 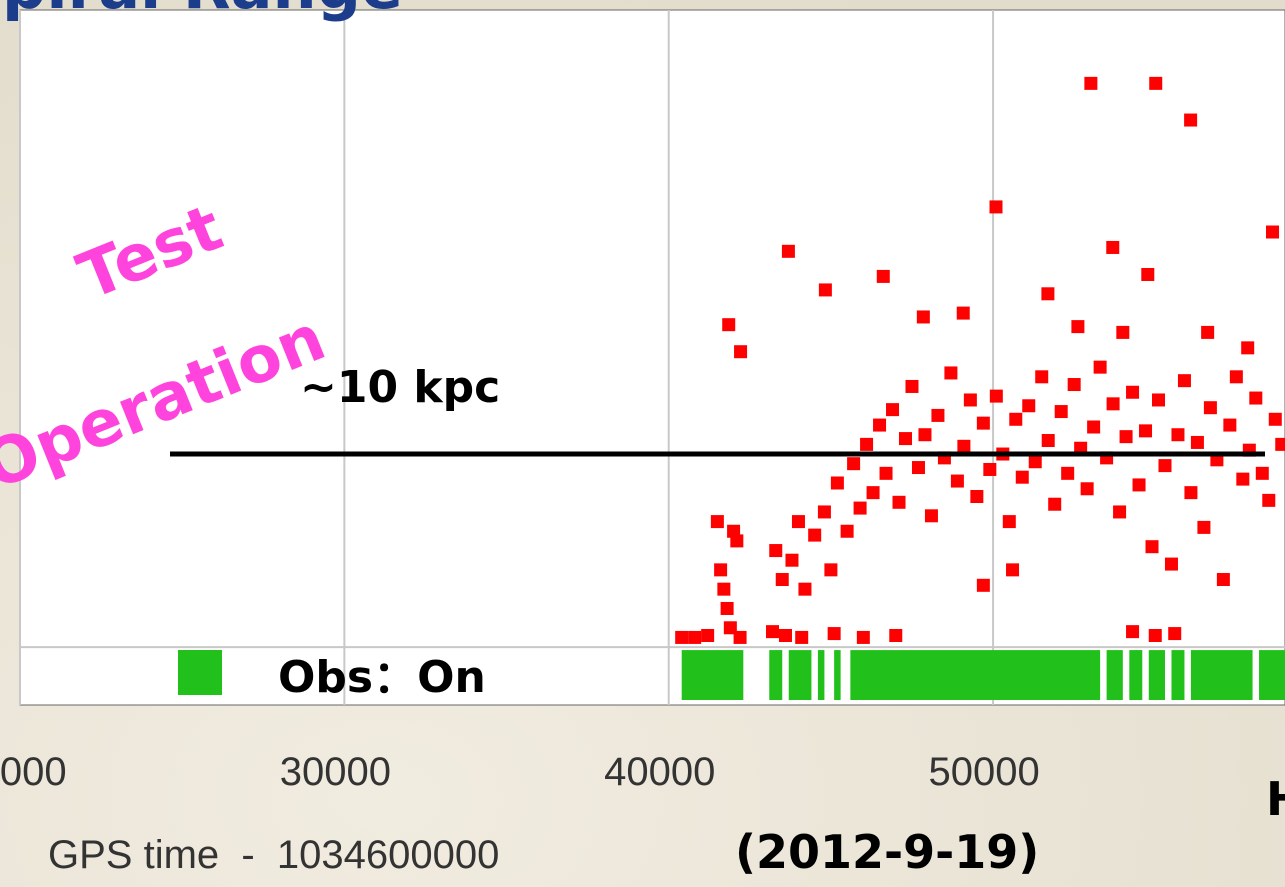 What do you see at coordinates (659, 772) in the screenshot?
I see `x-tick-label: 40000` at bounding box center [659, 772].